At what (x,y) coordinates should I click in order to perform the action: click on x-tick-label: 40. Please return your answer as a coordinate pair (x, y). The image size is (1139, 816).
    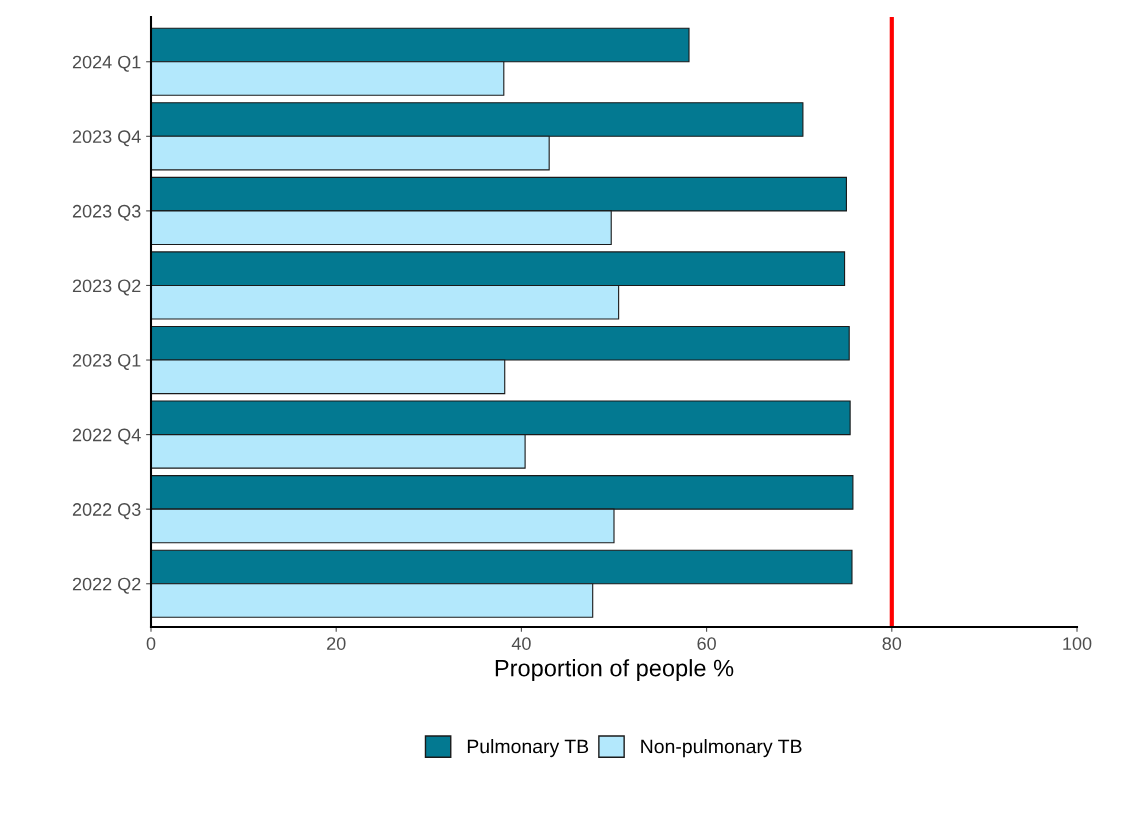
    Looking at the image, I should click on (521, 643).